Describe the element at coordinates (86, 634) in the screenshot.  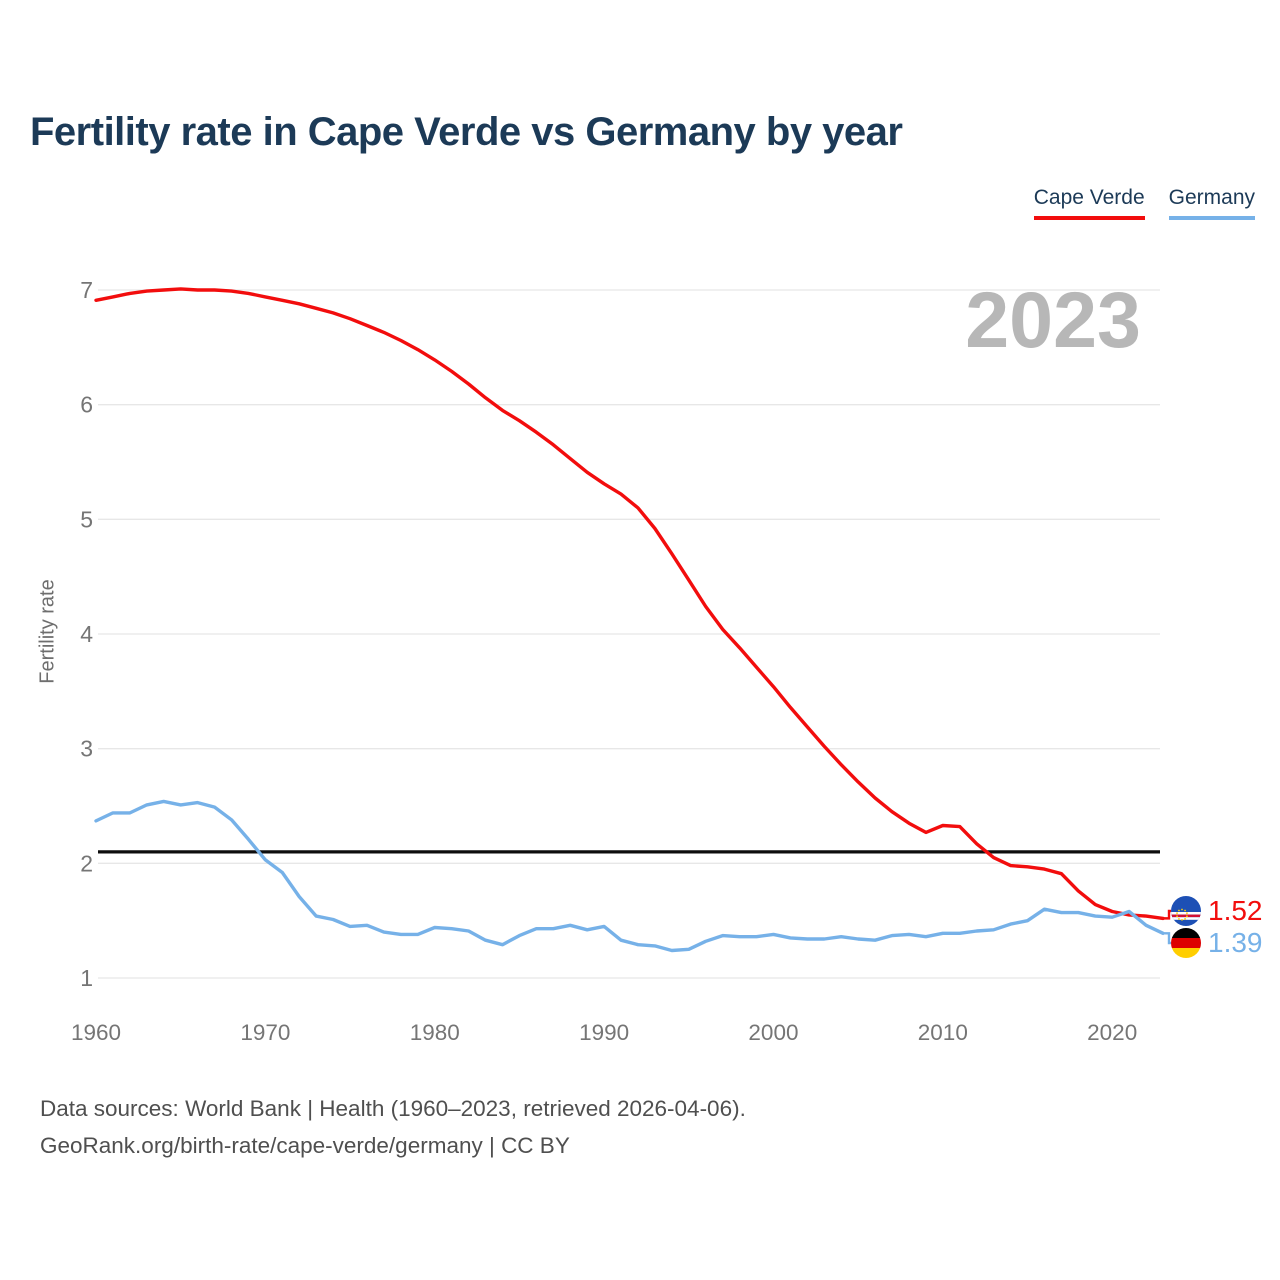
I see `y-tick-label: 4` at that location.